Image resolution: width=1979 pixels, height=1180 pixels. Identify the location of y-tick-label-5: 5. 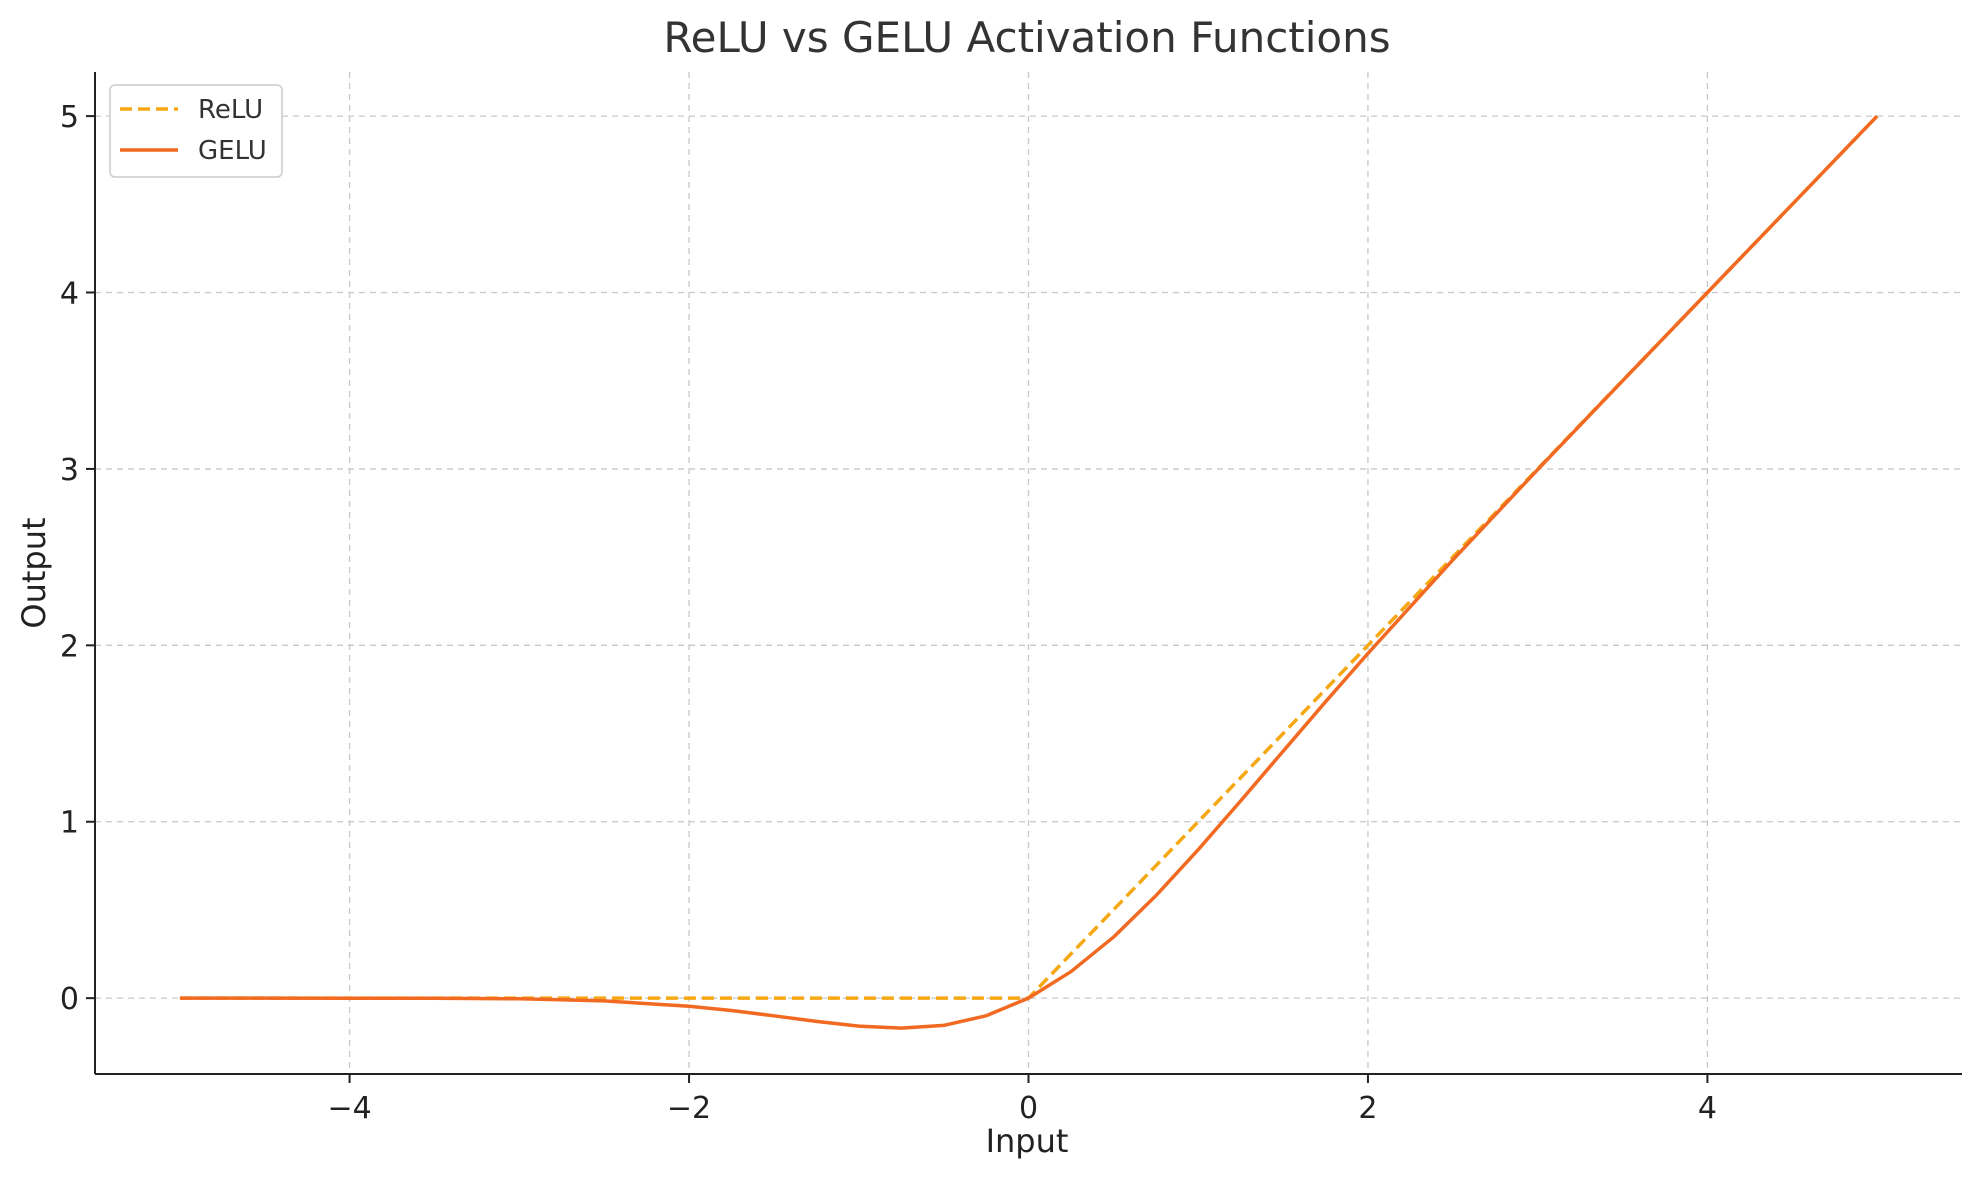
(69, 117).